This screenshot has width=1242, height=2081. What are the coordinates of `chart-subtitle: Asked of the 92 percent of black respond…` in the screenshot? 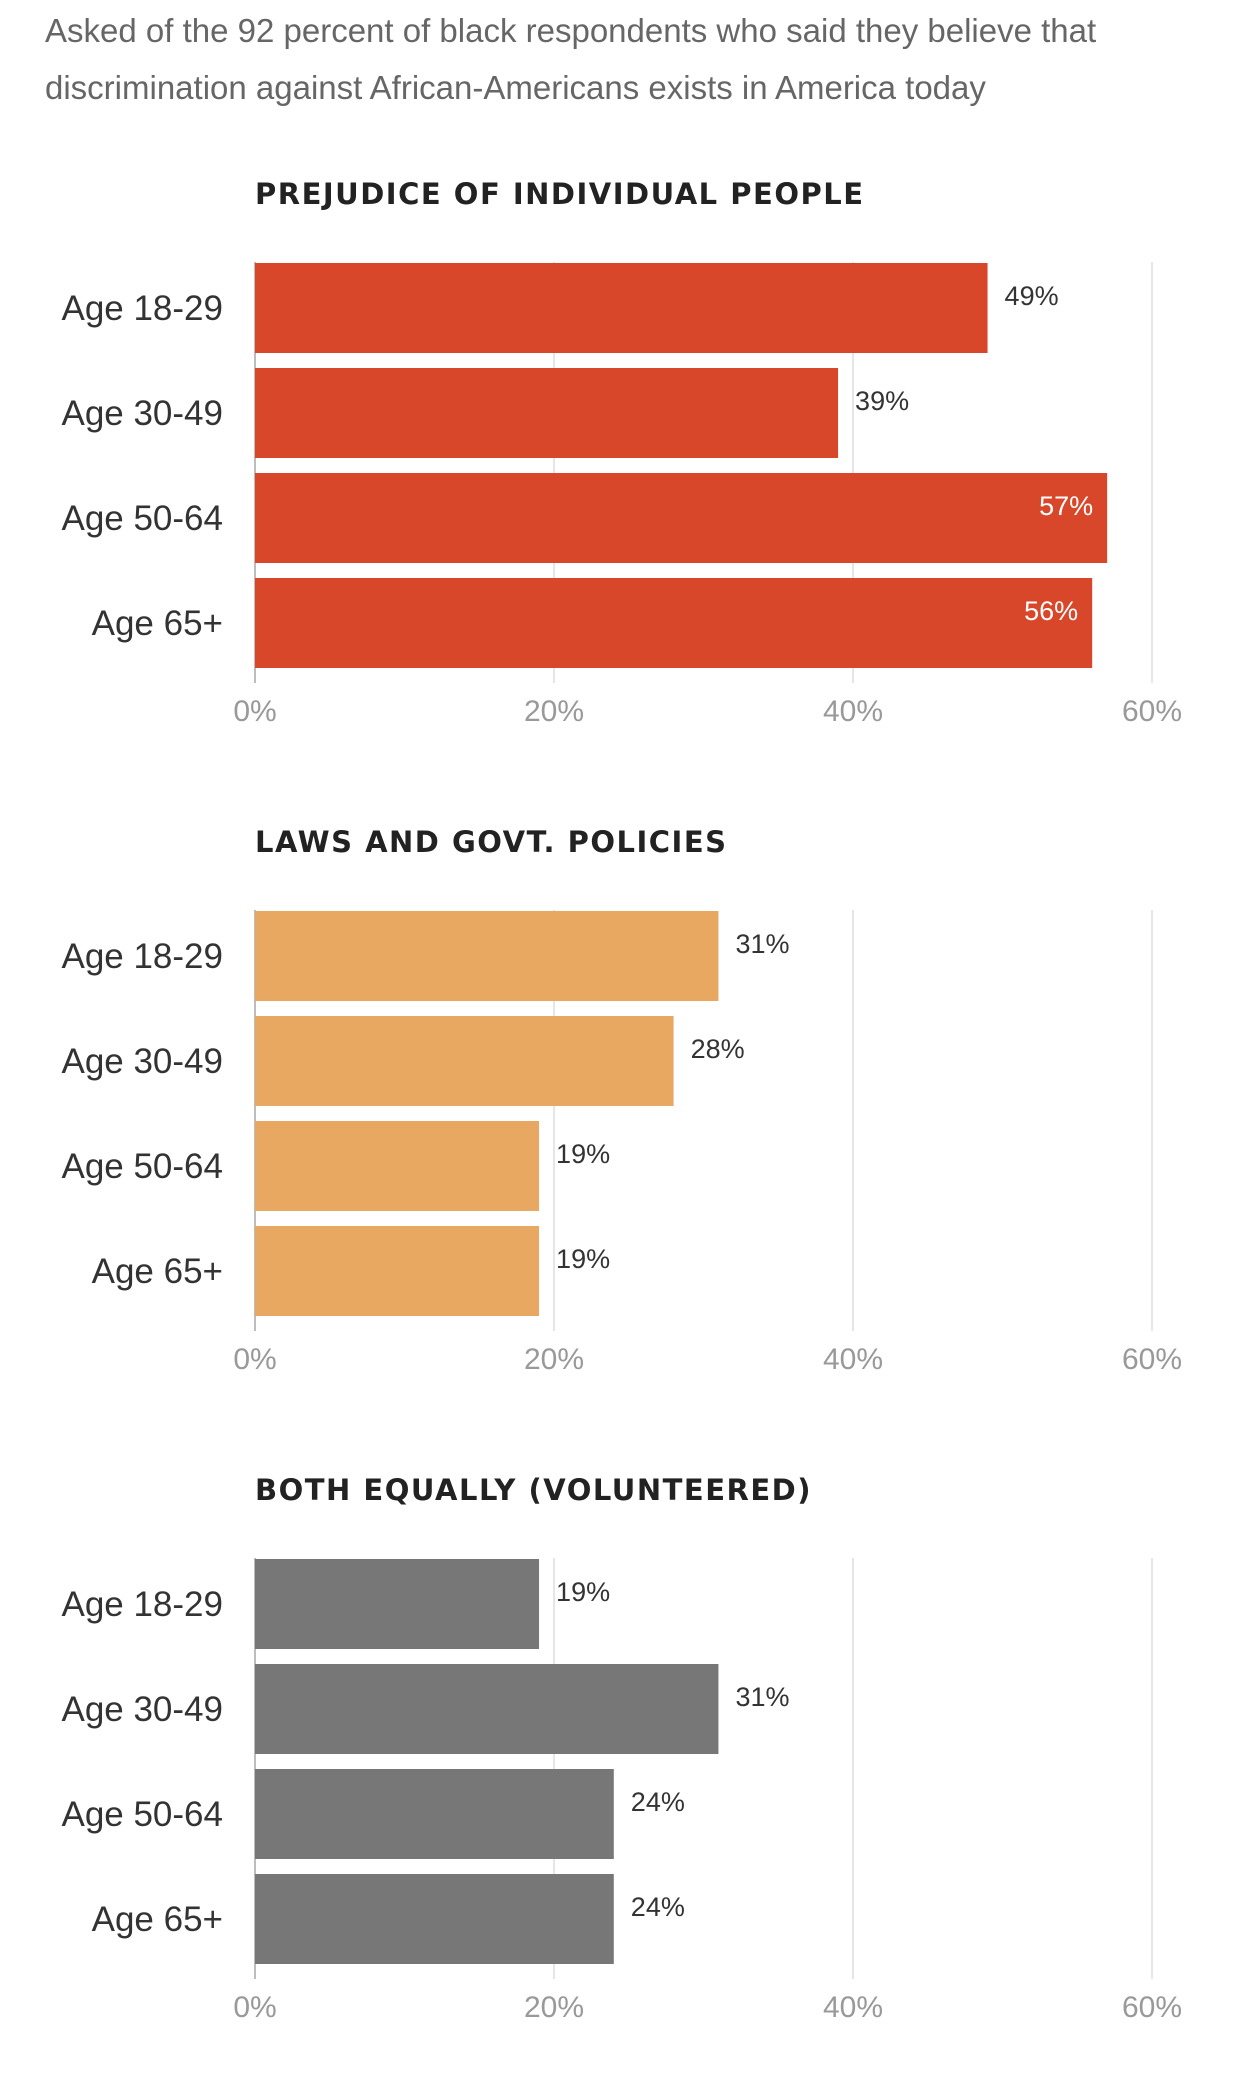 It's located at (571, 59).